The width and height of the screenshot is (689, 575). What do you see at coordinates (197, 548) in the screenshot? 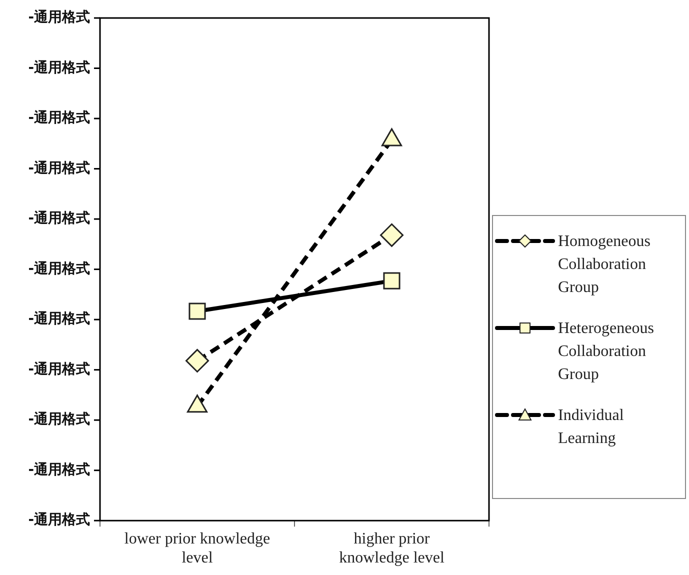
I see `x-tick-label: lower prior knowledge level` at bounding box center [197, 548].